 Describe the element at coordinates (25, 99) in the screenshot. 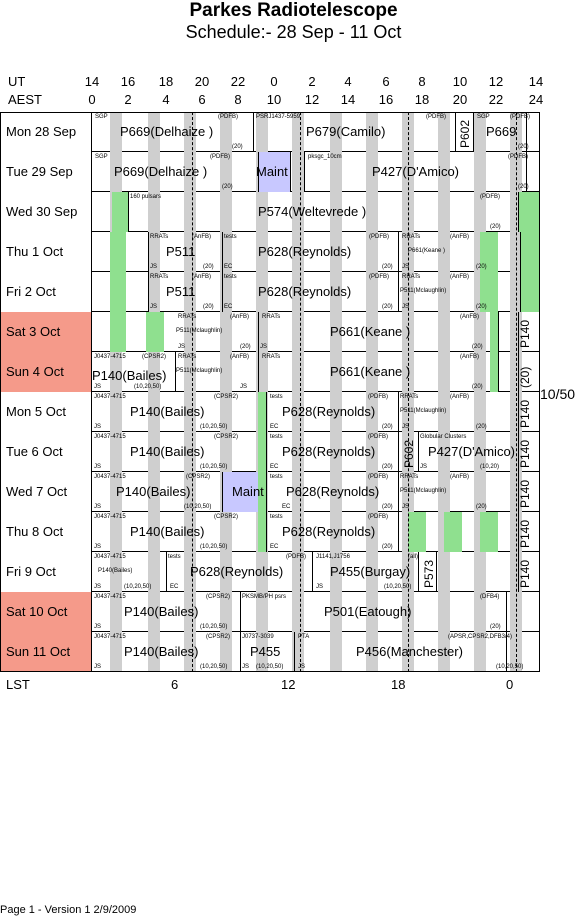

I see `aest-label: AEST` at that location.